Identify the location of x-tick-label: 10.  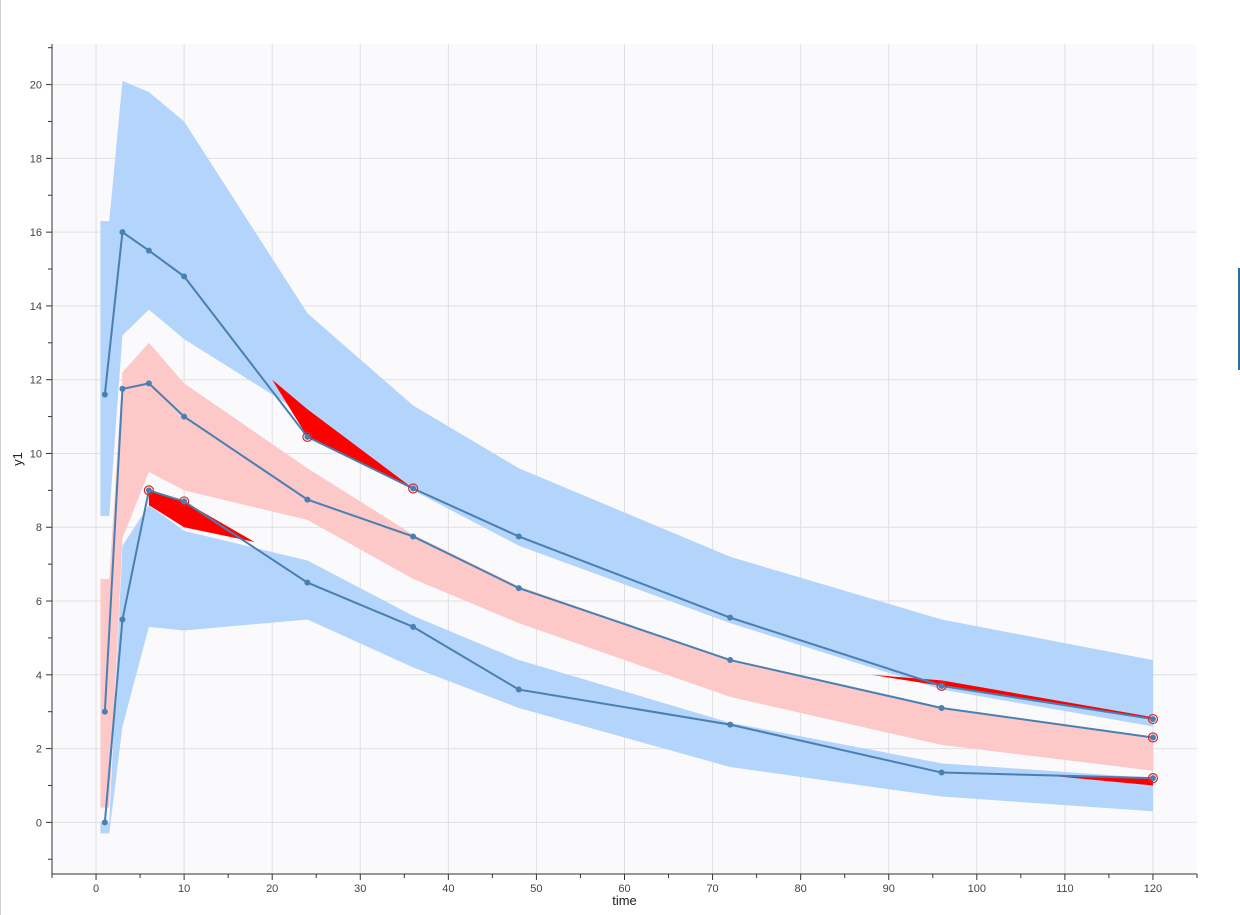
(184, 889).